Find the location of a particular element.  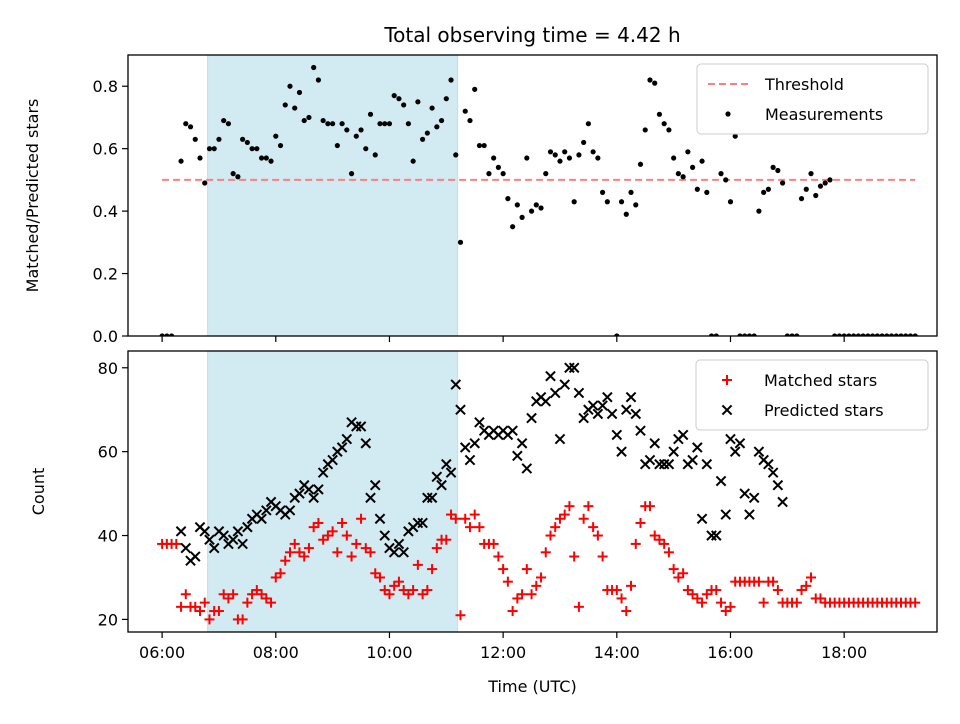

x-tick-label: 12:00 is located at coordinates (503, 652).